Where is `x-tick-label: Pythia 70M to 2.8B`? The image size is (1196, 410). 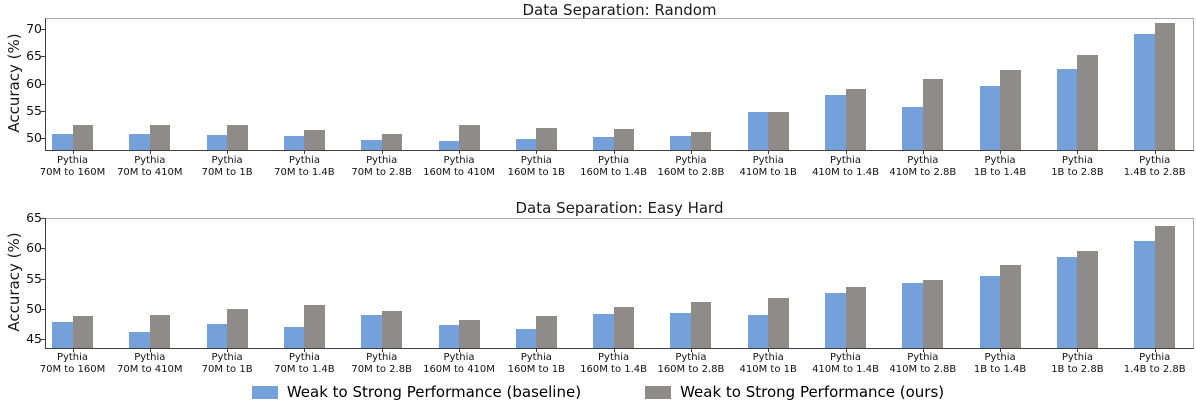
x-tick-label: Pythia 70M to 2.8B is located at coordinates (382, 363).